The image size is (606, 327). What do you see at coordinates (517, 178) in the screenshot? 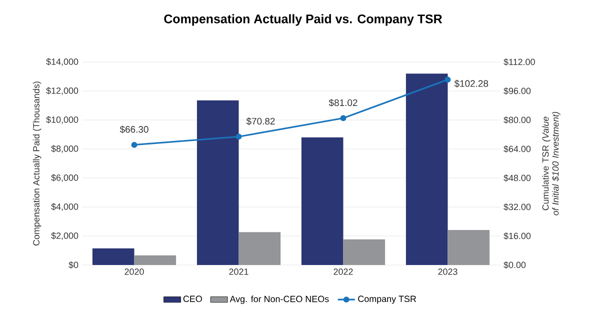
I see `y2-tick-label: $48.00` at bounding box center [517, 178].